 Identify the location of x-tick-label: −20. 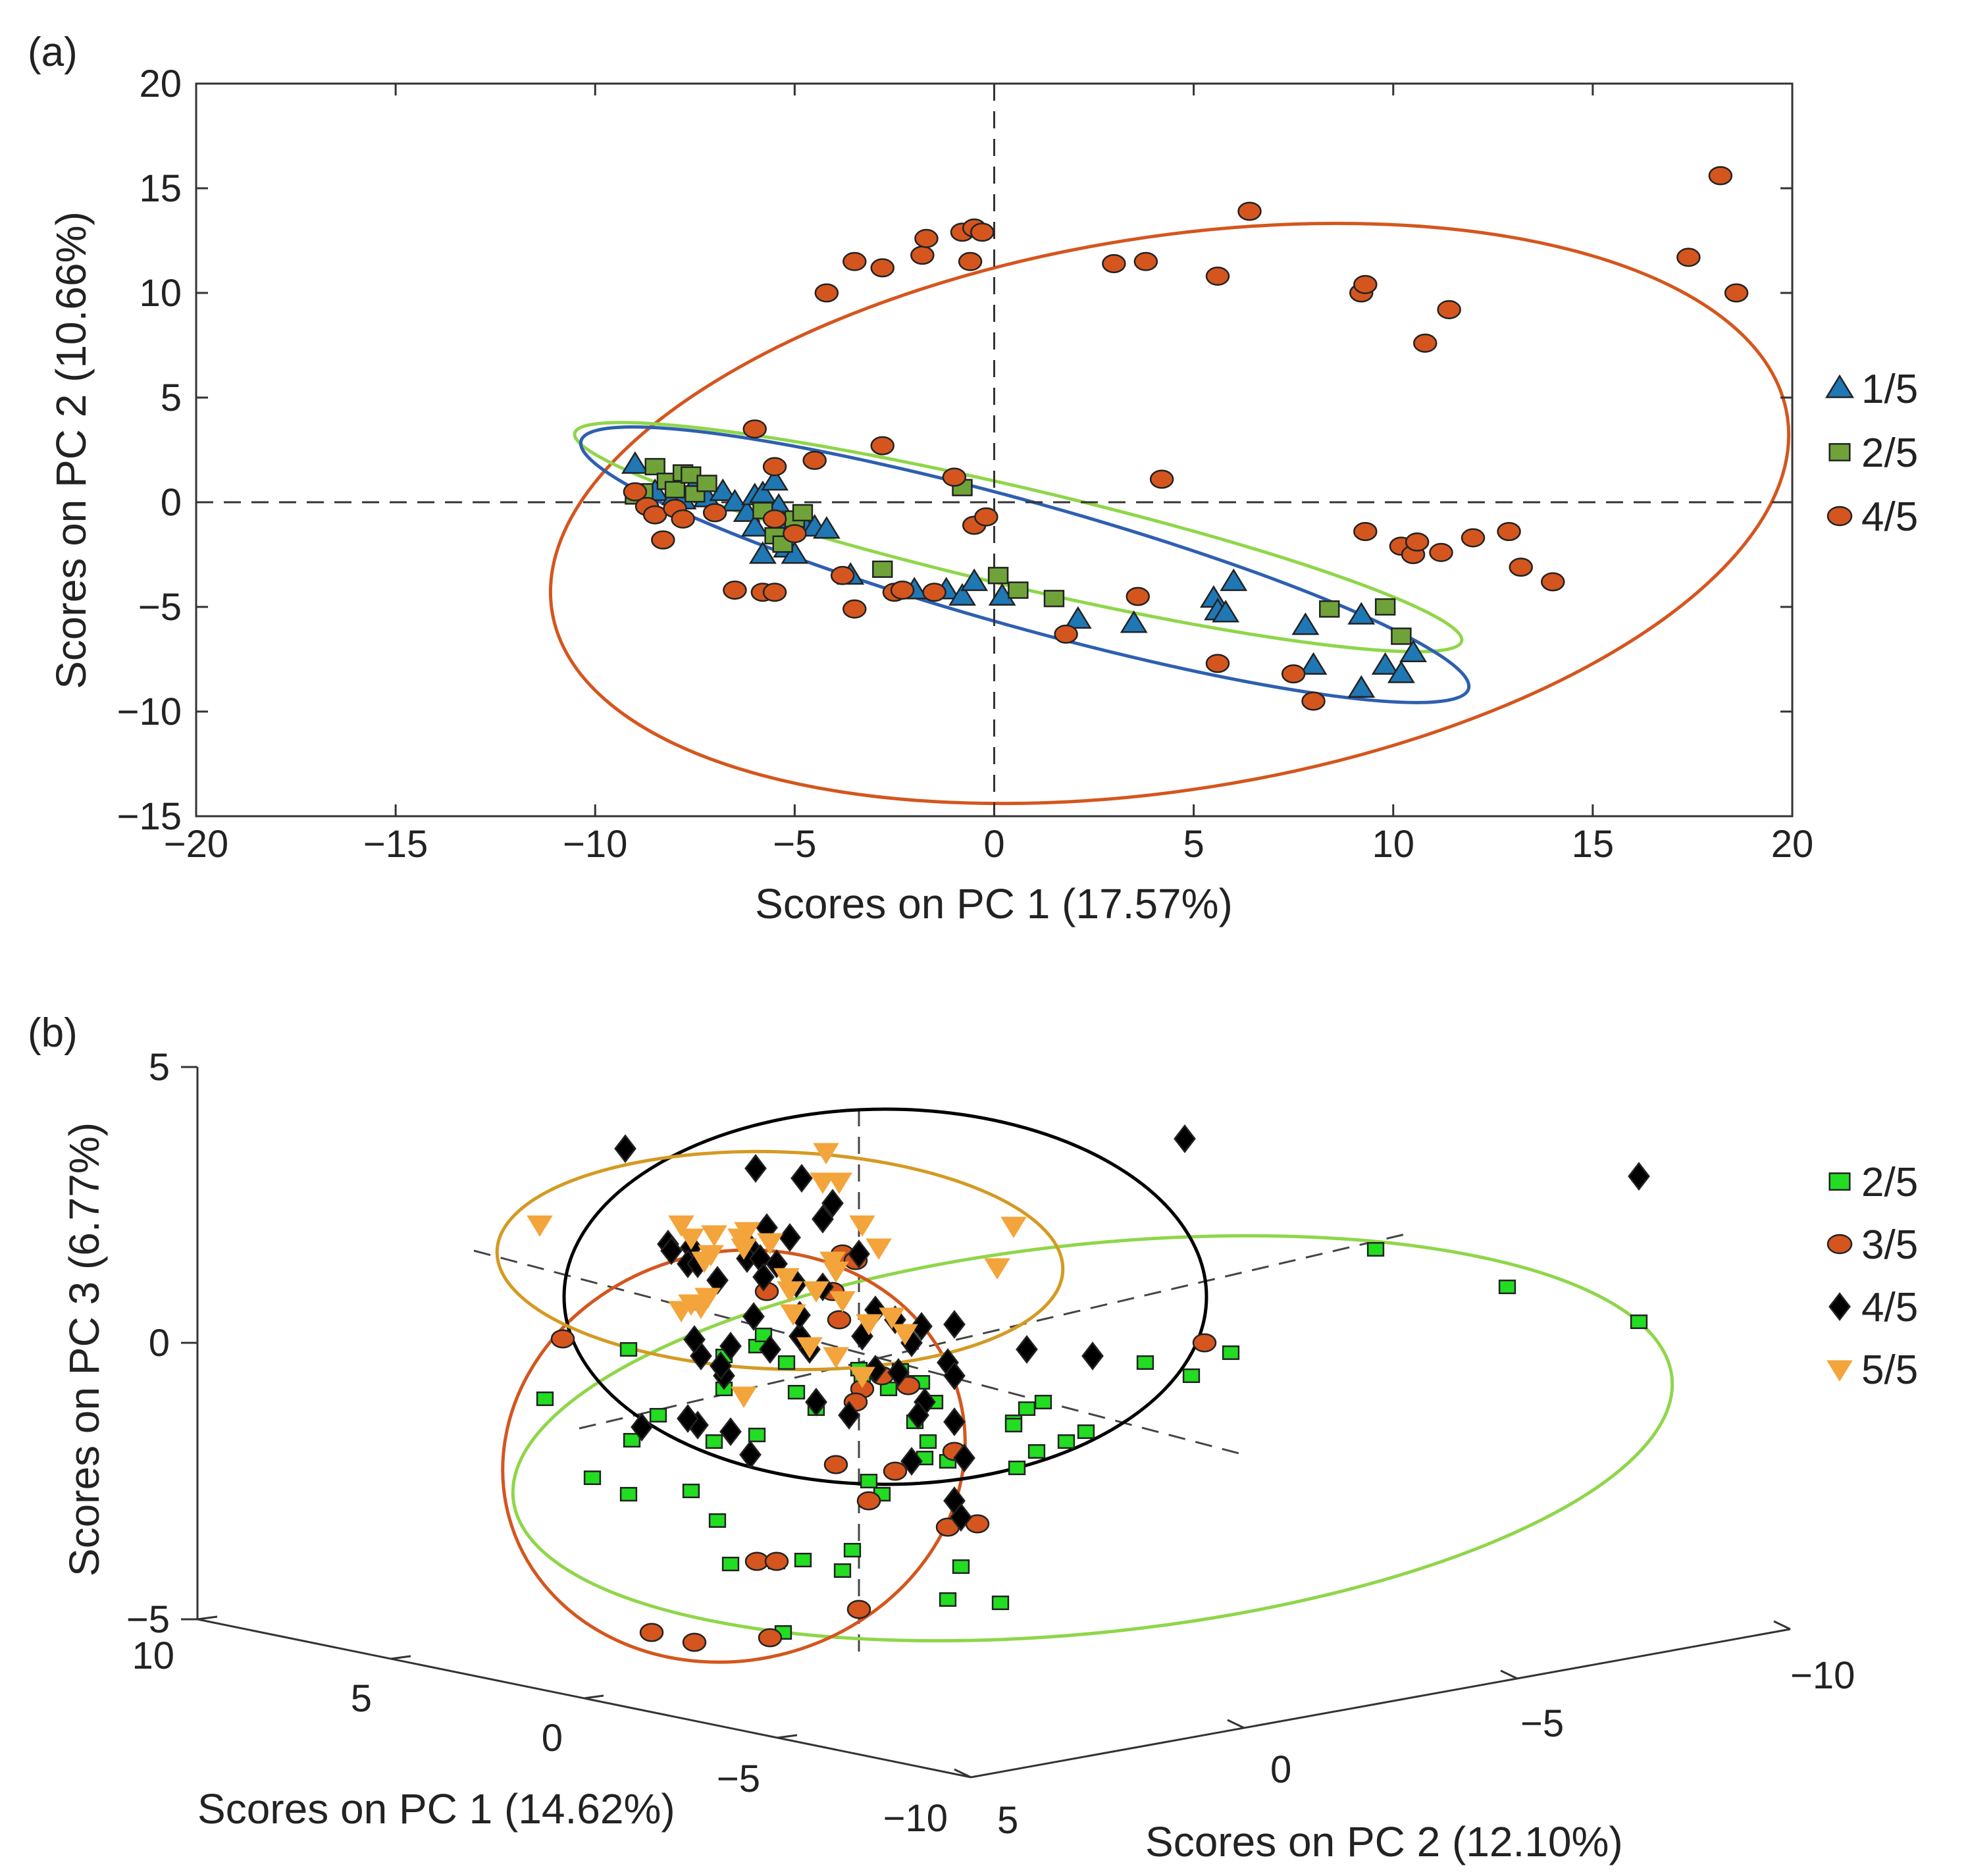
(196, 845).